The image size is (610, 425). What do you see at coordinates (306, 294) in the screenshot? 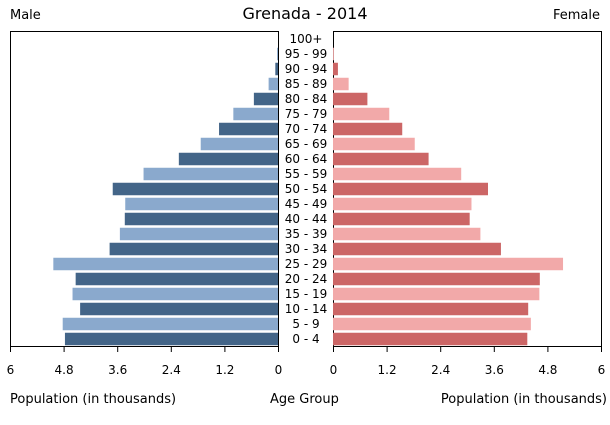
I see `age-group-label: 15 - 19` at bounding box center [306, 294].